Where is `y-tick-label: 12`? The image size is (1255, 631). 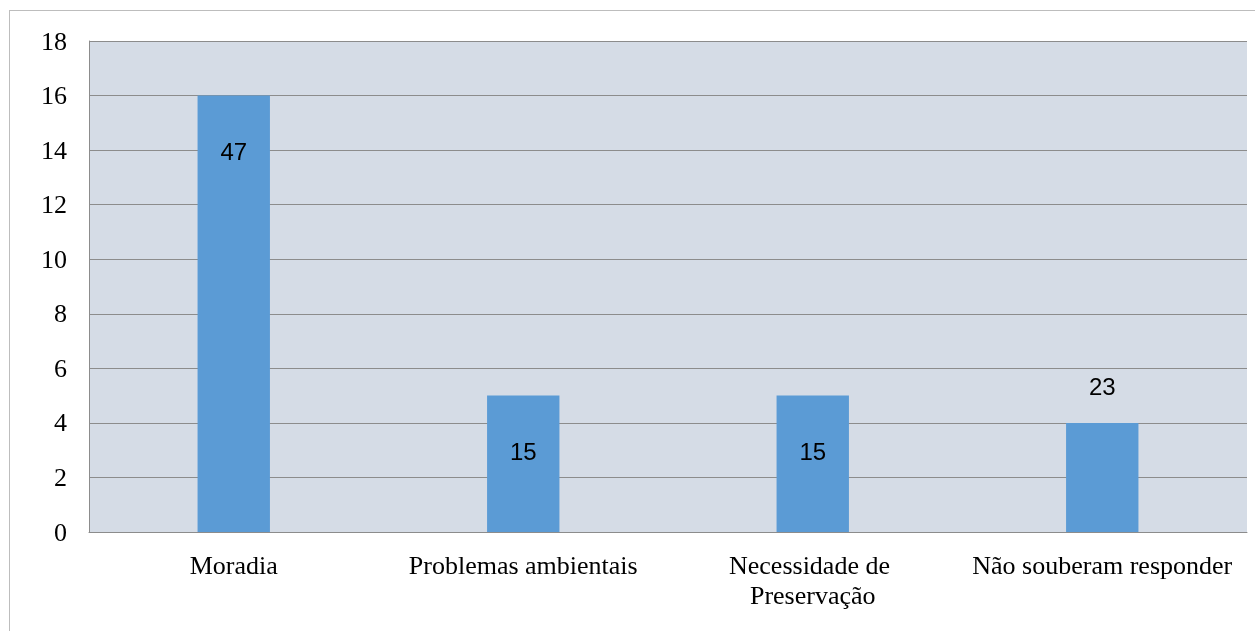 y-tick-label: 12 is located at coordinates (54, 205).